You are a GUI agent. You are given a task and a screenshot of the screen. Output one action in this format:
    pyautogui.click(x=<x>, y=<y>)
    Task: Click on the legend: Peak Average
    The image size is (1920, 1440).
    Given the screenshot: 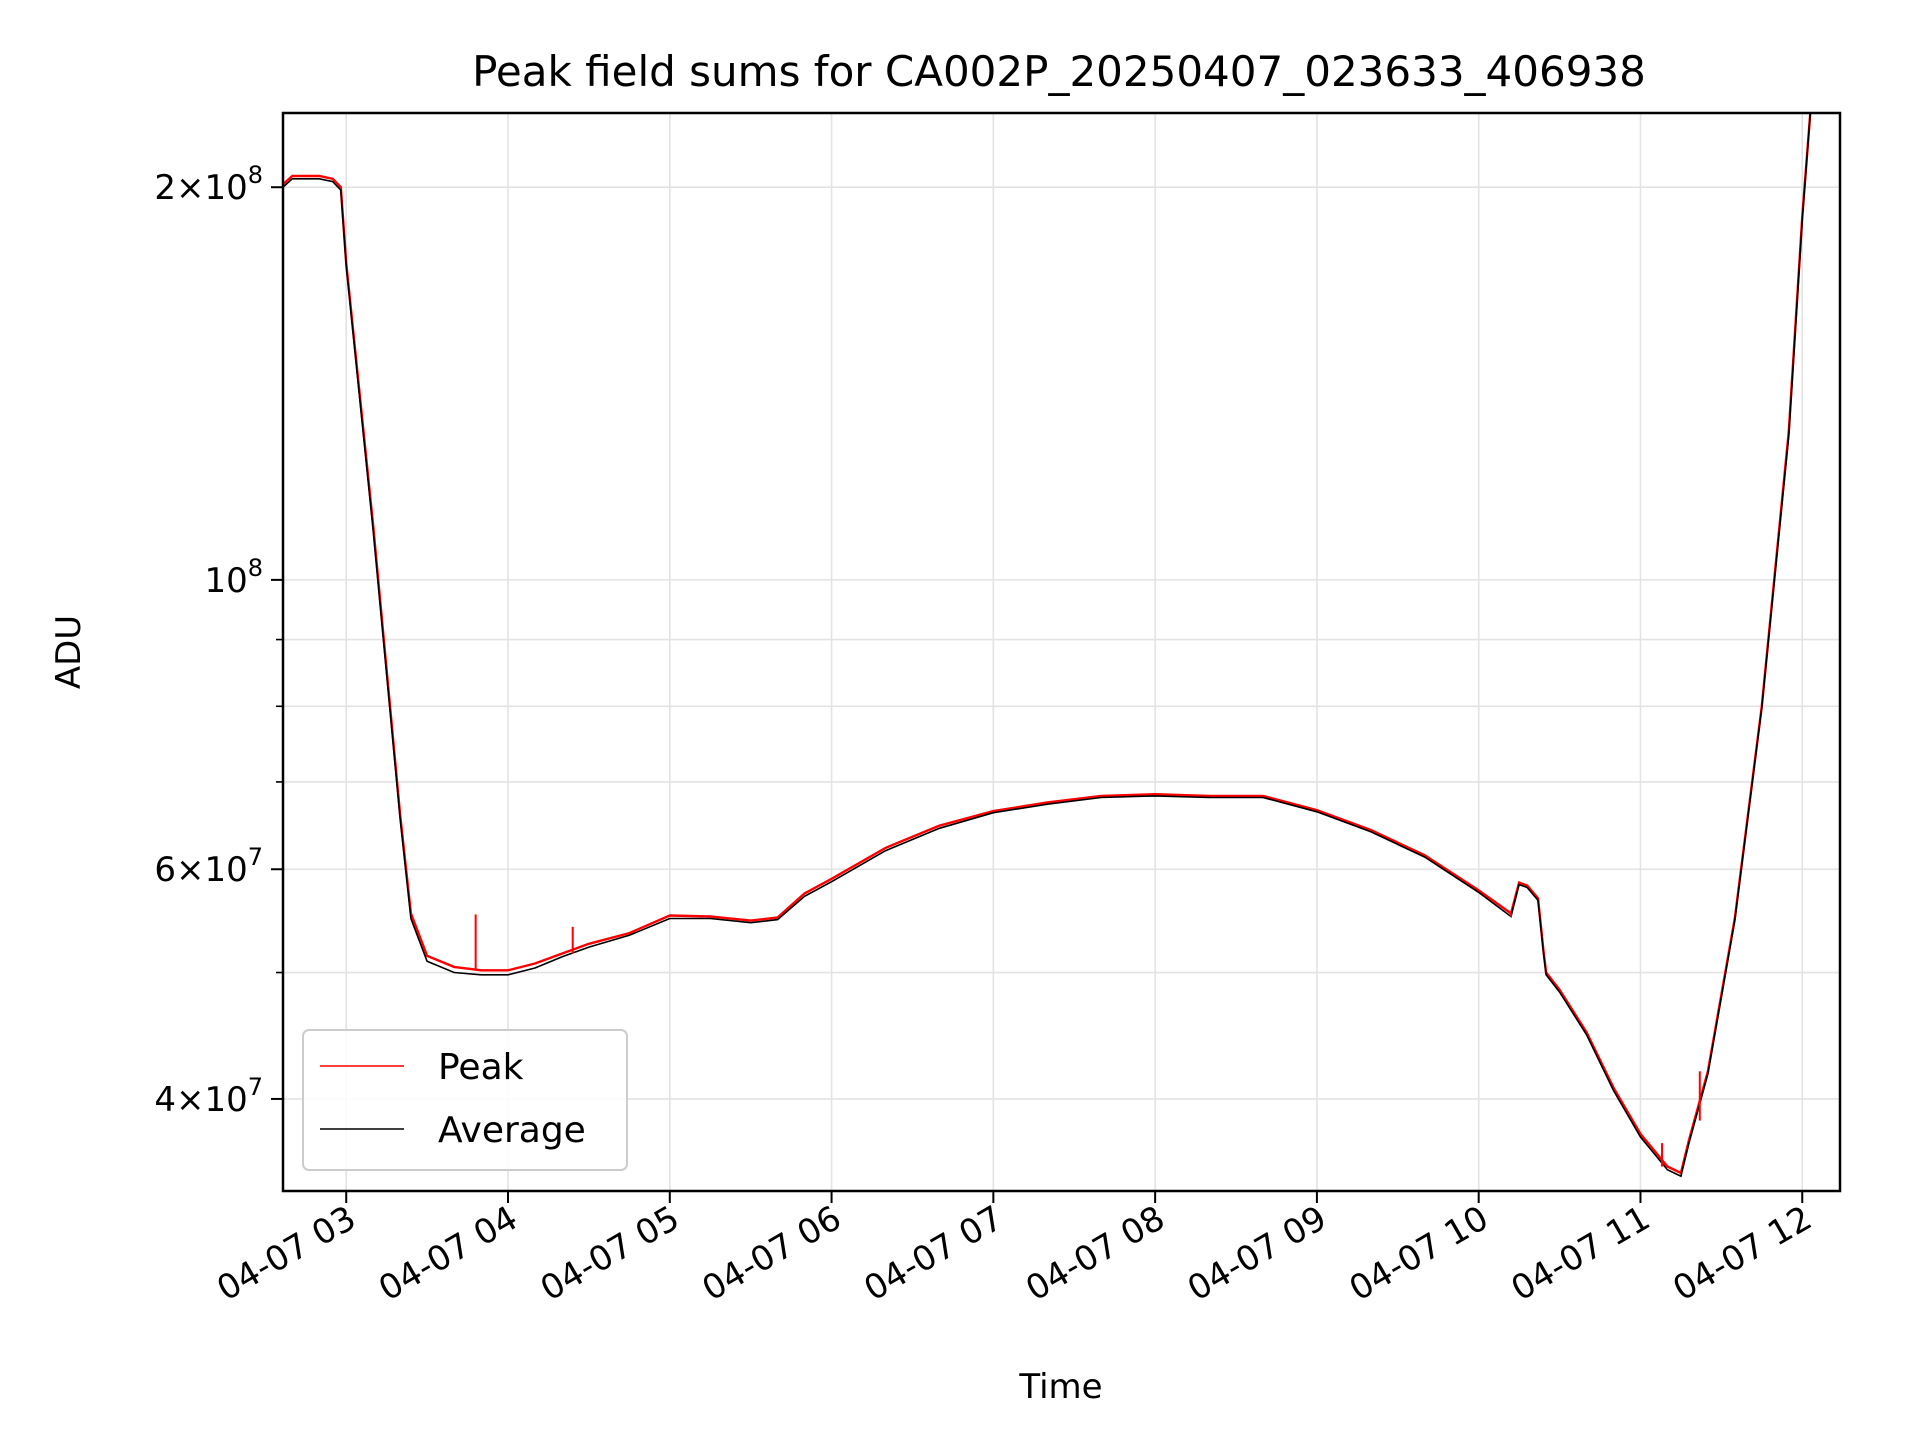 What is the action you would take?
    pyautogui.click(x=465, y=1100)
    